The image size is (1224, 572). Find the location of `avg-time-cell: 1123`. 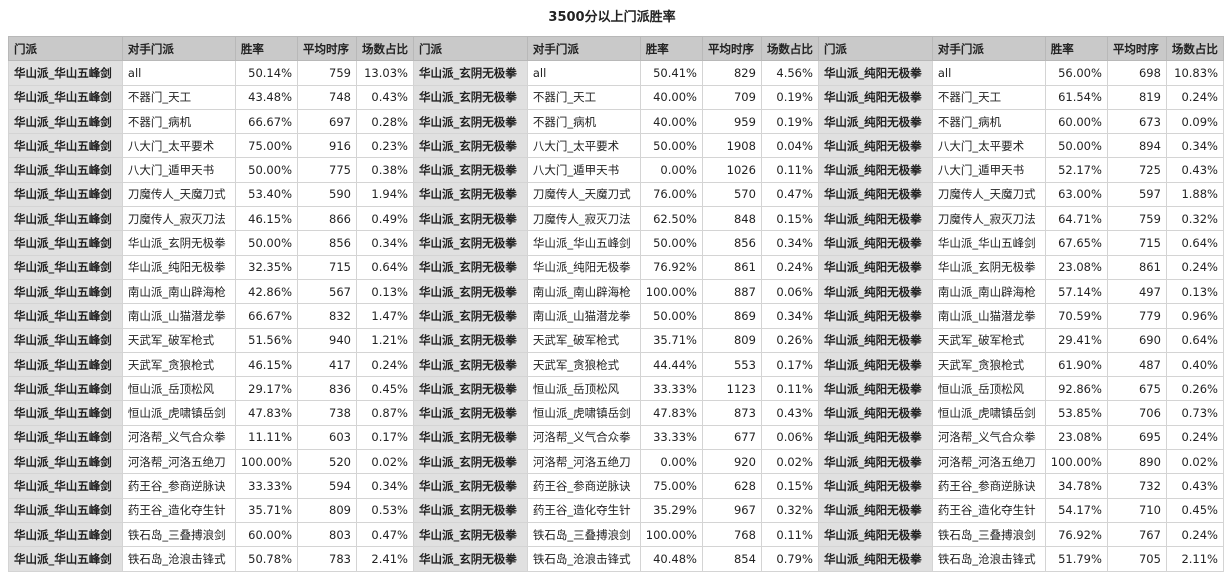

avg-time-cell: 1123 is located at coordinates (731, 389).